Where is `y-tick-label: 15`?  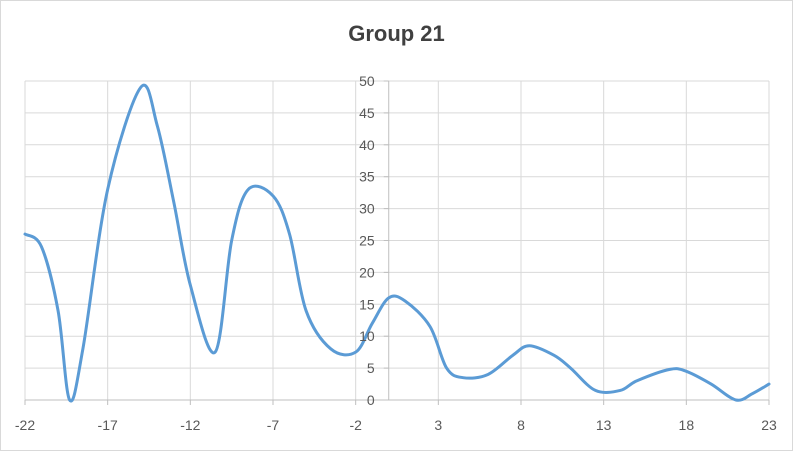
y-tick-label: 15 is located at coordinates (367, 304).